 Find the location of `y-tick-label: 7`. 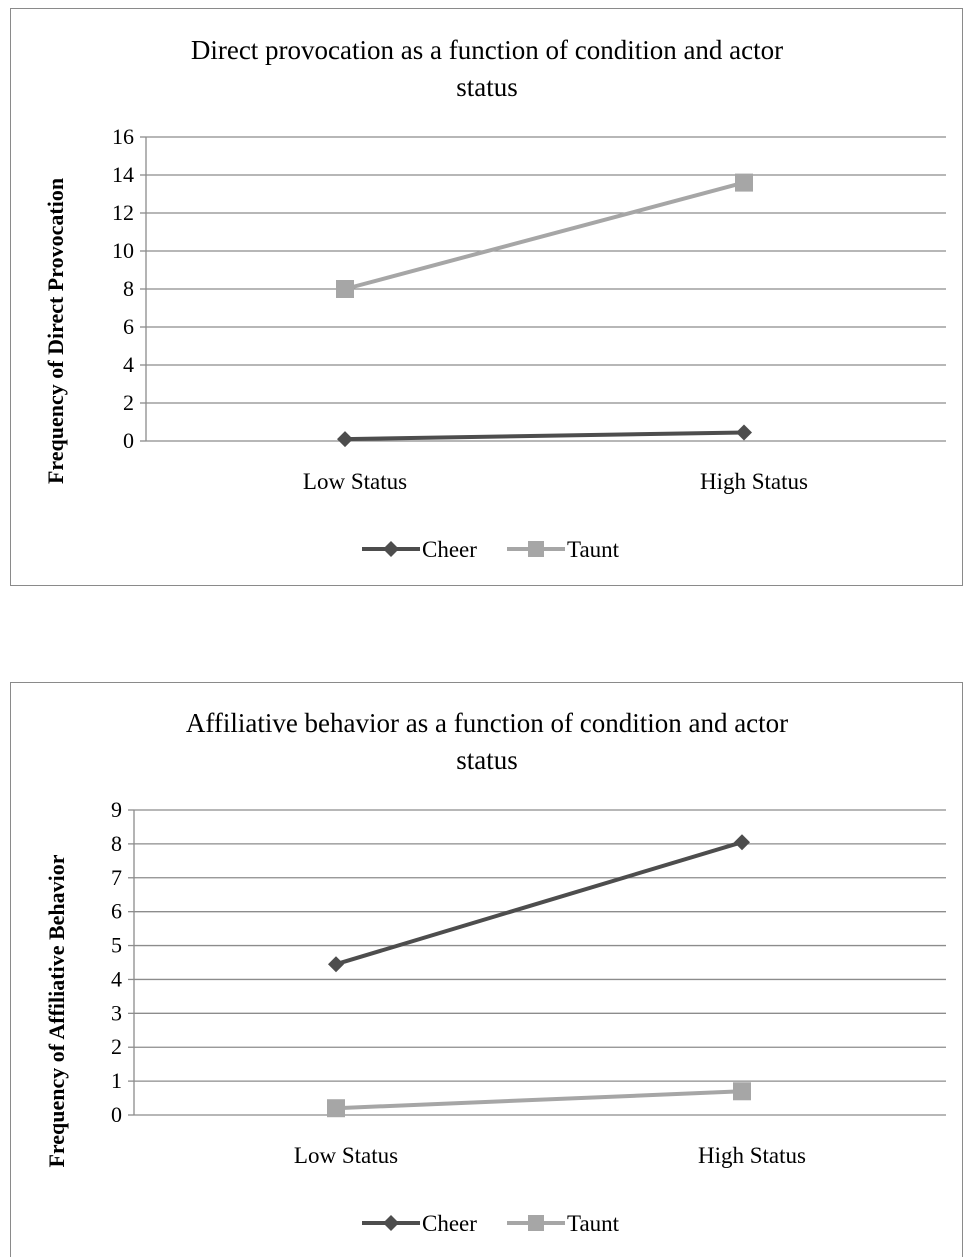

y-tick-label: 7 is located at coordinates (116, 877).